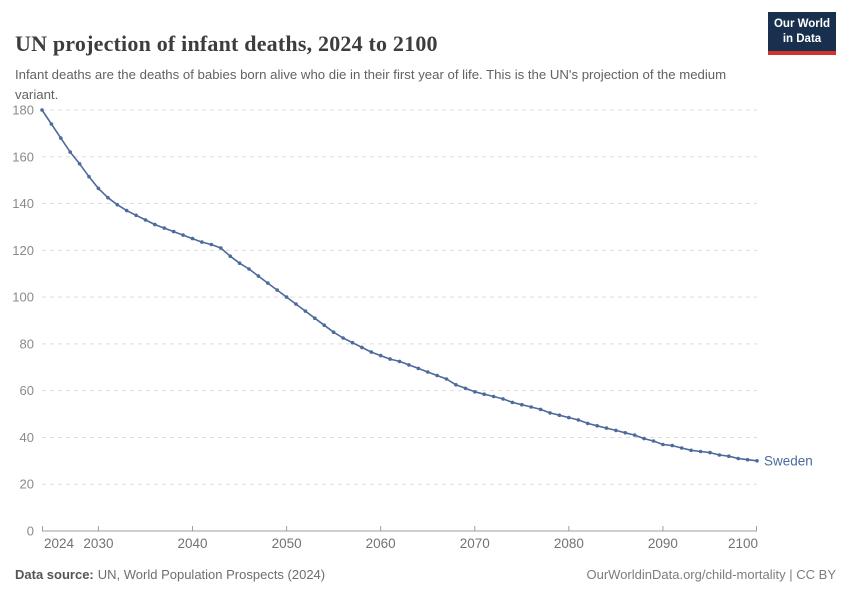  I want to click on owid-logo: Our World in Data, so click(802, 33).